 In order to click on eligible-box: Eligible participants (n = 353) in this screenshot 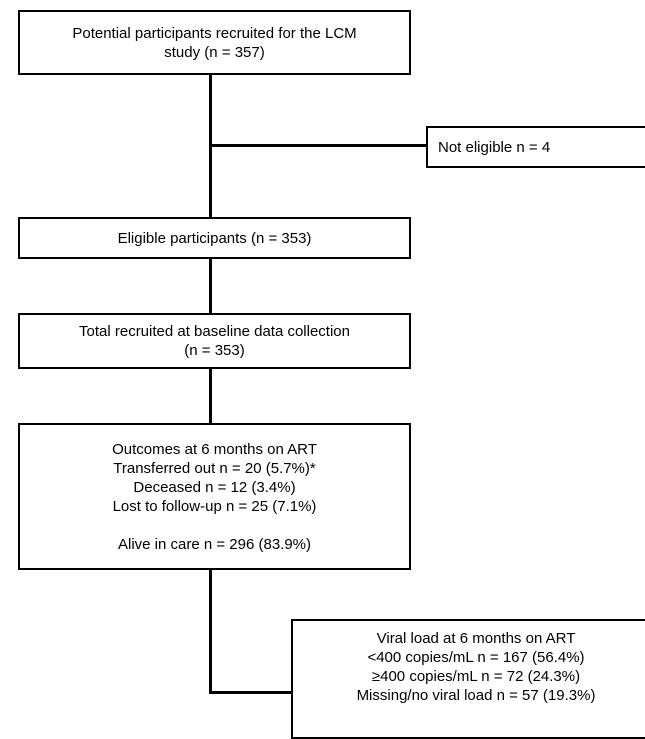, I will do `click(214, 238)`.